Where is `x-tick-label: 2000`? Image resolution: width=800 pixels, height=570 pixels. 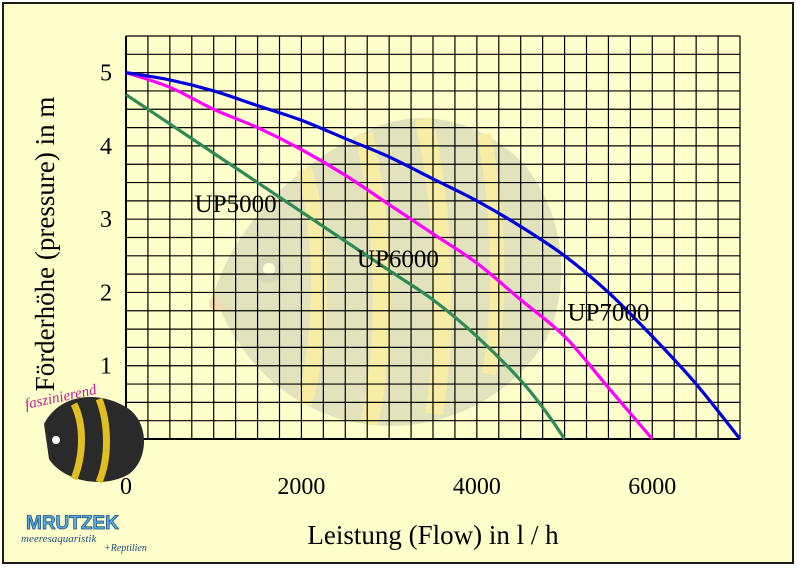 x-tick-label: 2000 is located at coordinates (301, 487).